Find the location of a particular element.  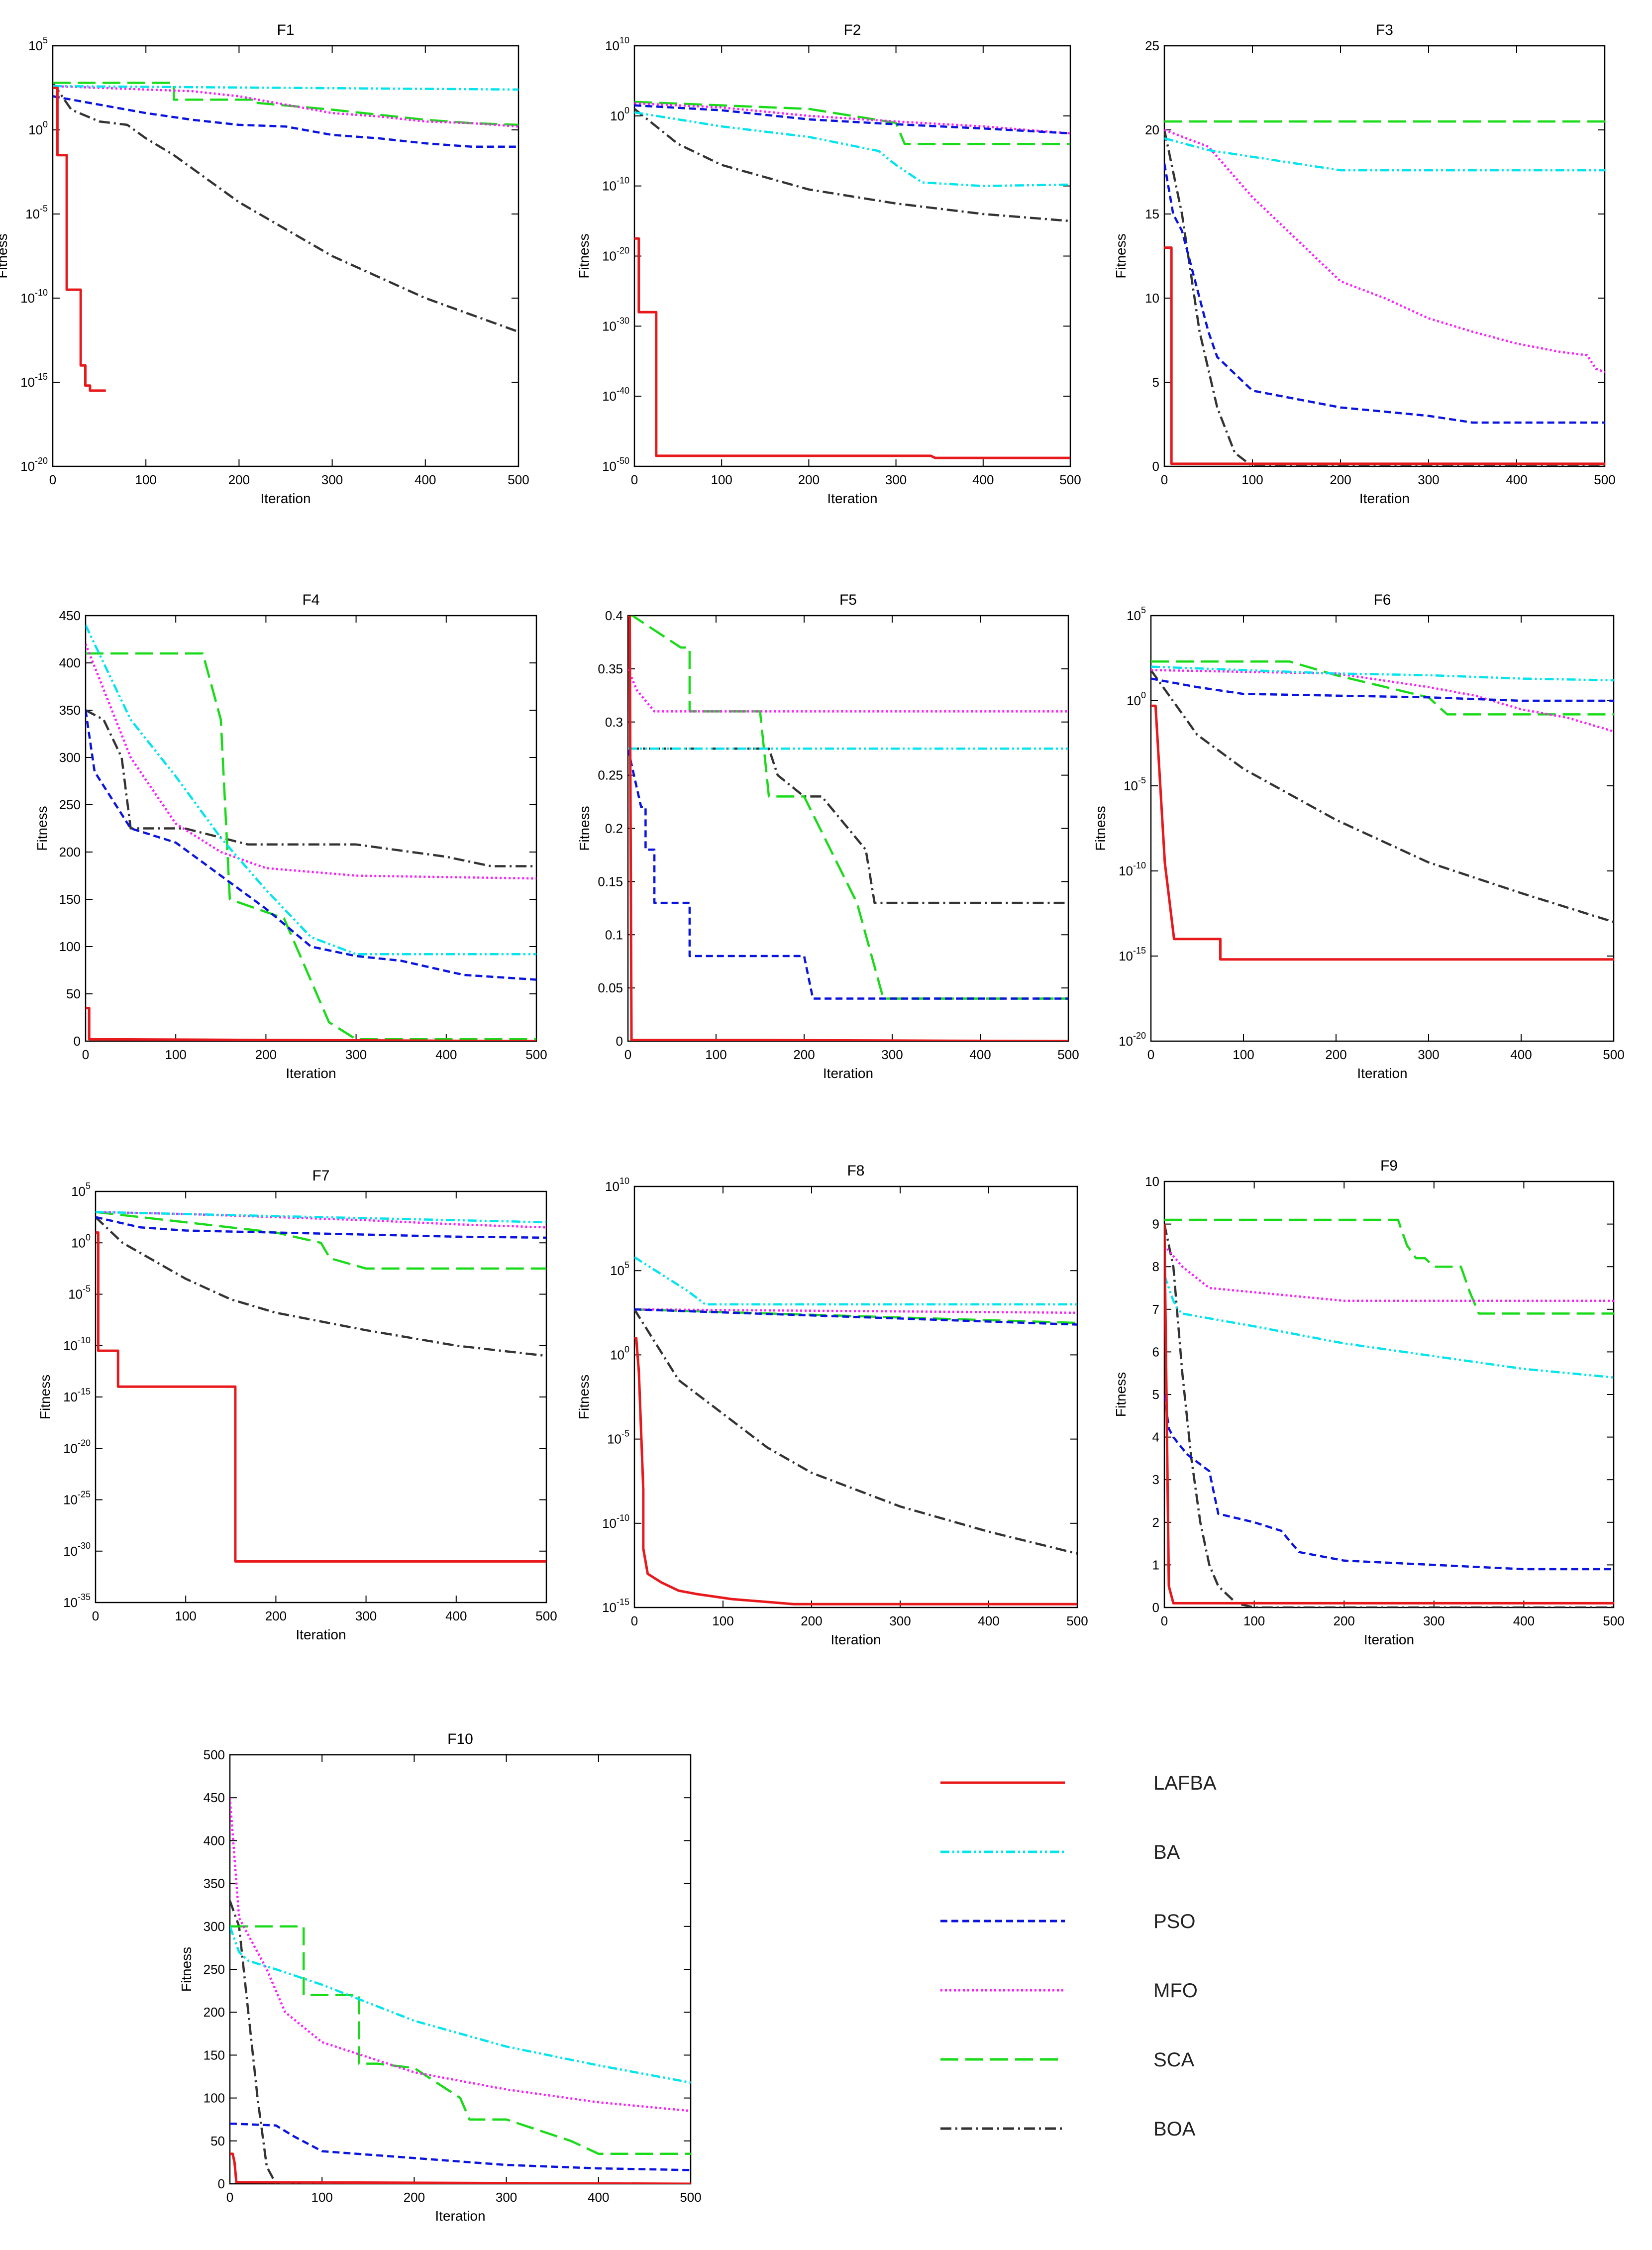

chart-title: F3 is located at coordinates (1384, 30).